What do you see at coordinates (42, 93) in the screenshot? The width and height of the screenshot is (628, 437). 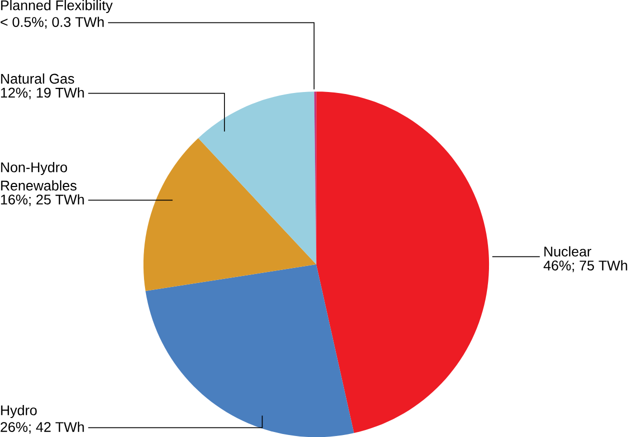 I see `data-label: 12%; 19 TWh` at bounding box center [42, 93].